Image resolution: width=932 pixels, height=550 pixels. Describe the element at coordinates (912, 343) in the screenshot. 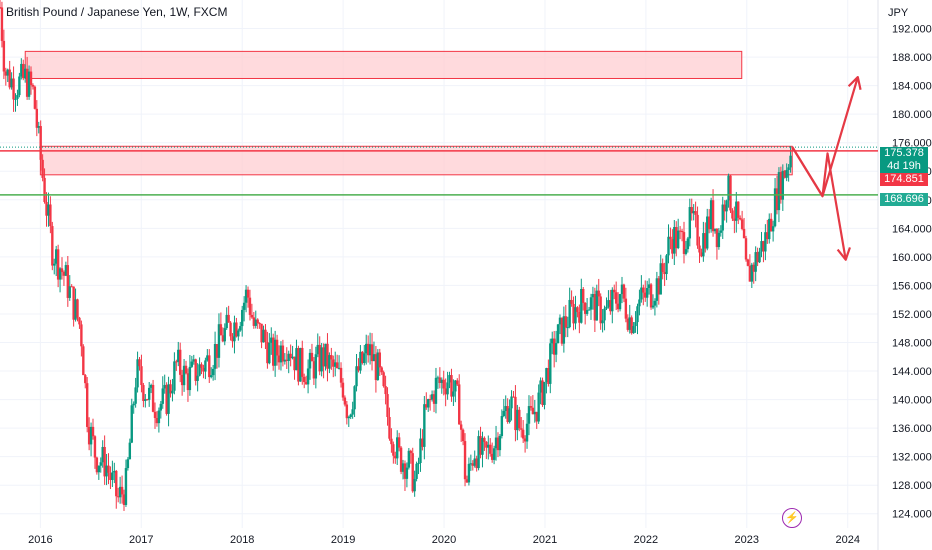

I see `y-tick-label: 148.000` at that location.